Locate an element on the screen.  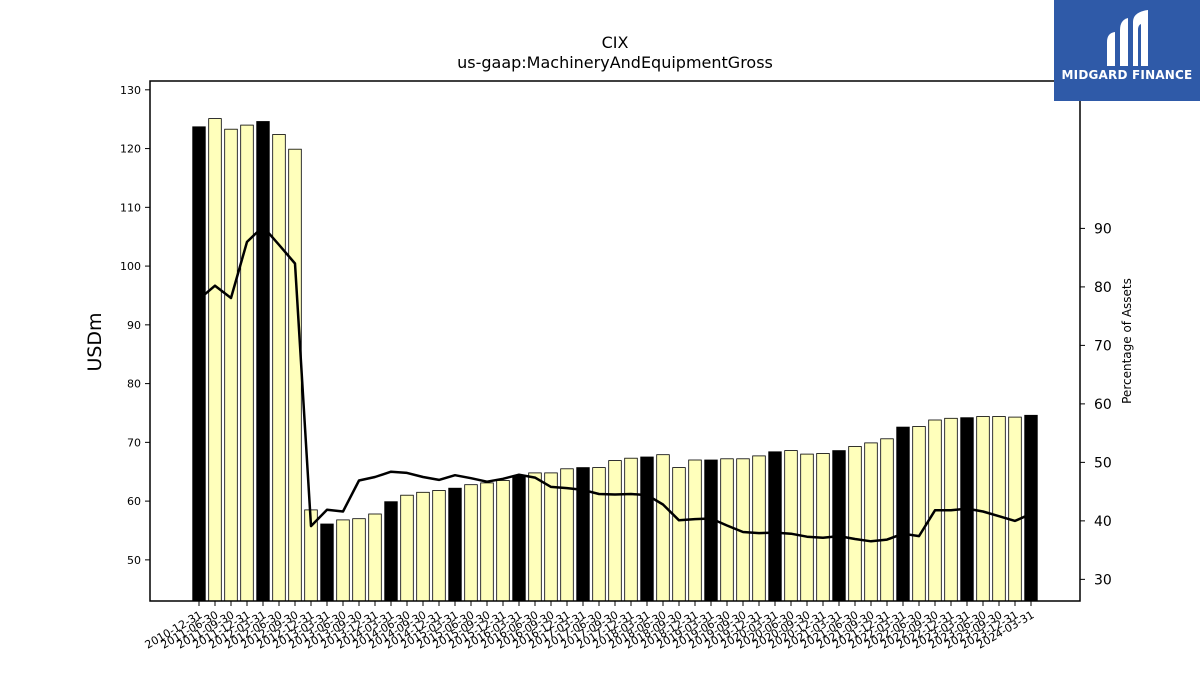
y-tick-label: 130 is located at coordinates (130, 90).